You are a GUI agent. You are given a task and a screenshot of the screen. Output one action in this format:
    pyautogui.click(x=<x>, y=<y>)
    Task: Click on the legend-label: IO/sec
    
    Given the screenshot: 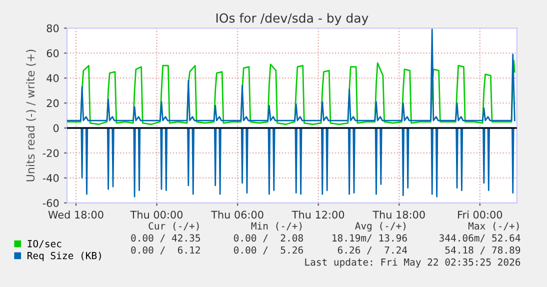 What is the action you would take?
    pyautogui.click(x=45, y=244)
    